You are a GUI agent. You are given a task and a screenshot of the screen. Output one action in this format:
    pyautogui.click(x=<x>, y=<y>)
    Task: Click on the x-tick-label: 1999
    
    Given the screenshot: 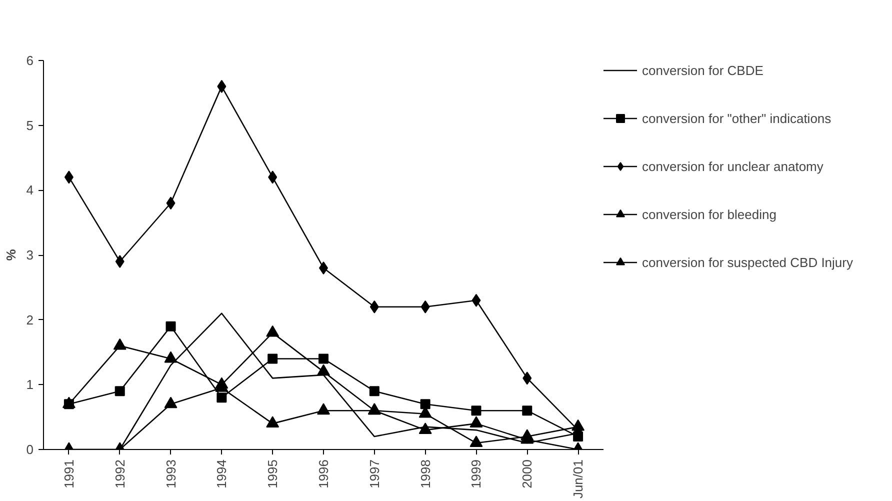 What is the action you would take?
    pyautogui.click(x=476, y=474)
    